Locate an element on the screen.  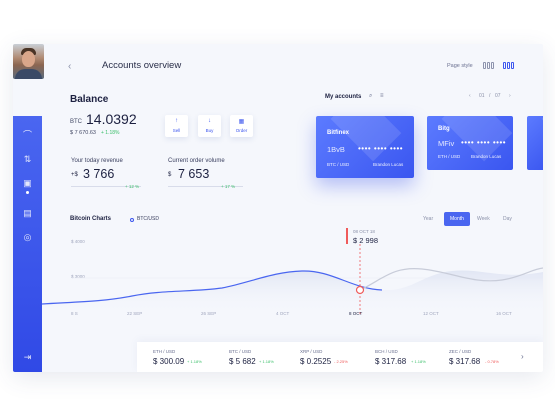
volume-value: 7 653 is located at coordinates (194, 174).